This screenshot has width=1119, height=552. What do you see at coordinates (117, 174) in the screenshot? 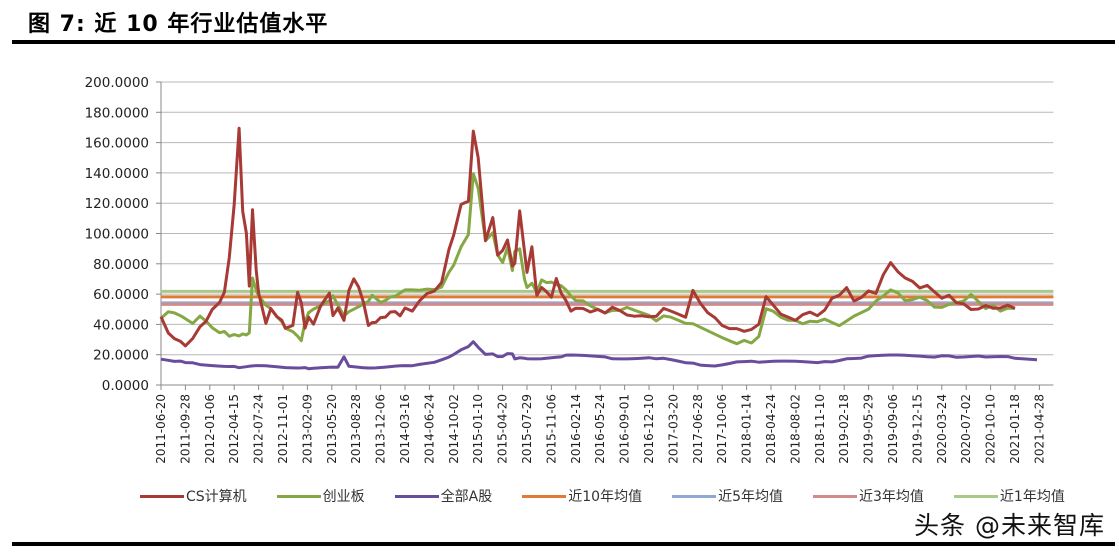
I see `y-tick-label: 140.0000` at bounding box center [117, 174].